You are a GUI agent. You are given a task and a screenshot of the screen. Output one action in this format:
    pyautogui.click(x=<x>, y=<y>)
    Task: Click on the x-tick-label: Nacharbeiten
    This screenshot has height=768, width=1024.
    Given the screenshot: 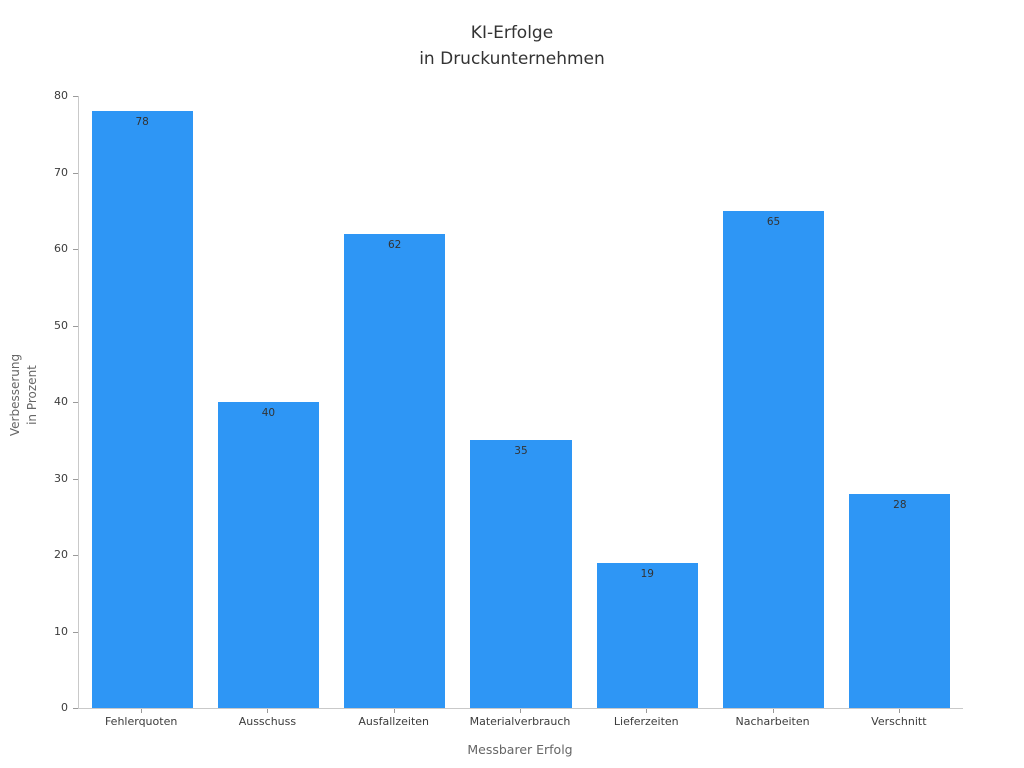 What is the action you would take?
    pyautogui.click(x=772, y=721)
    